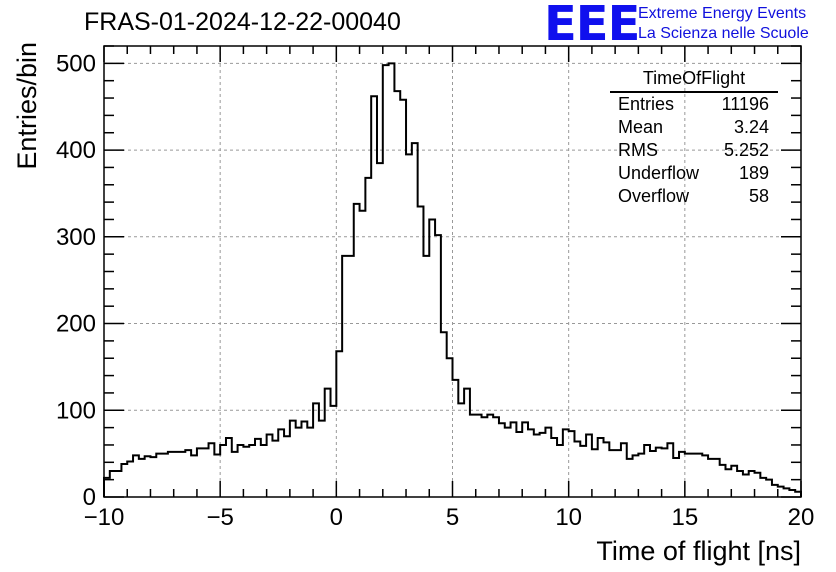 The height and width of the screenshot is (572, 836). I want to click on brand-line-2: La Scienza nelle Scuole, so click(723, 33).